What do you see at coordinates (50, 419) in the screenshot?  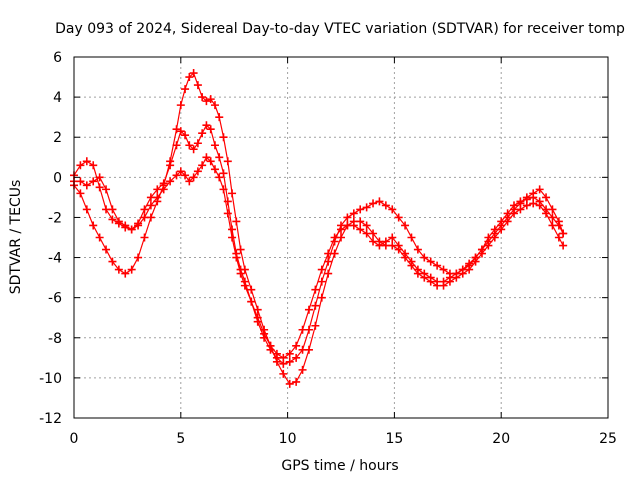 I see `y-tick-label: -12` at bounding box center [50, 419].